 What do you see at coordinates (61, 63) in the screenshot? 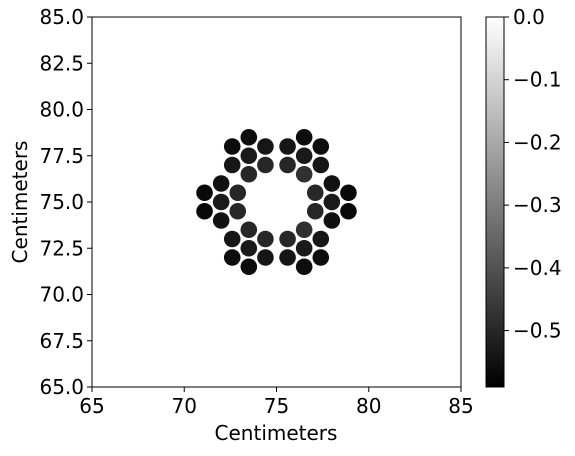
I see `y-tick-label: 82.5` at bounding box center [61, 63].